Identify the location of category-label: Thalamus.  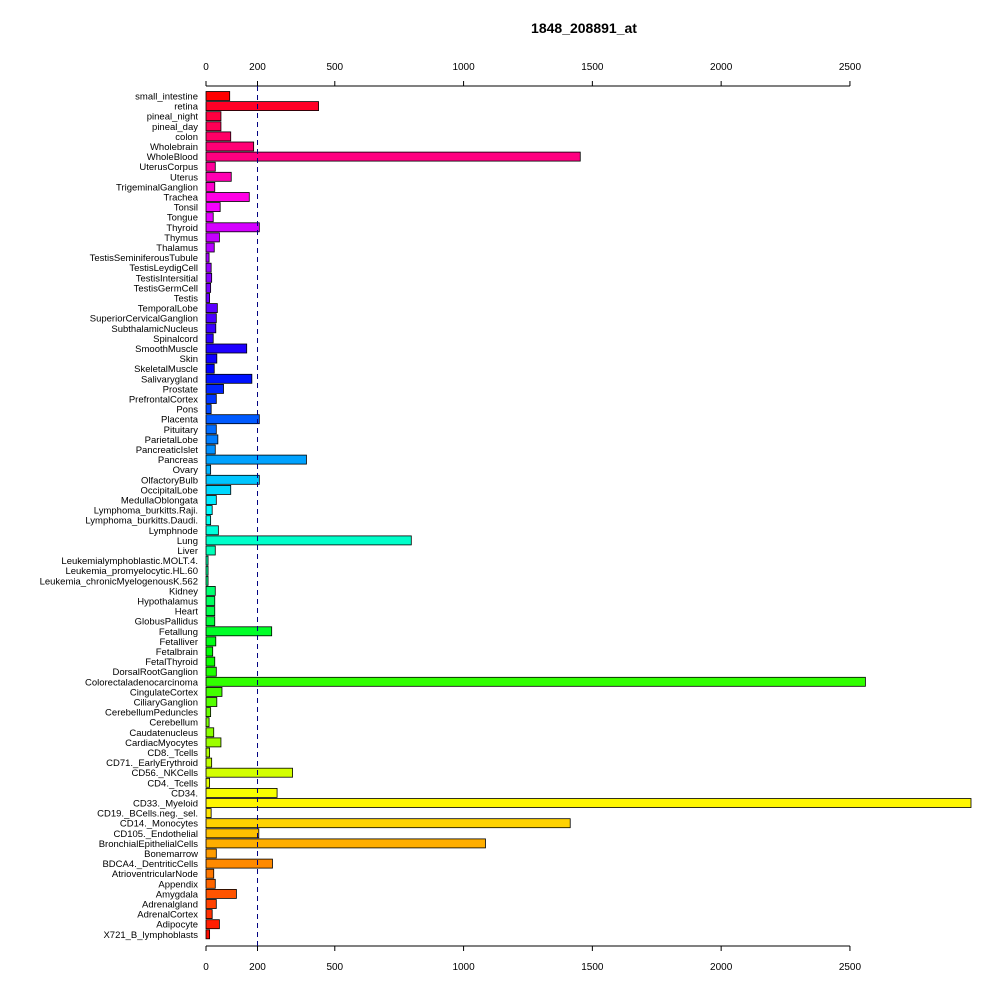
(177, 248).